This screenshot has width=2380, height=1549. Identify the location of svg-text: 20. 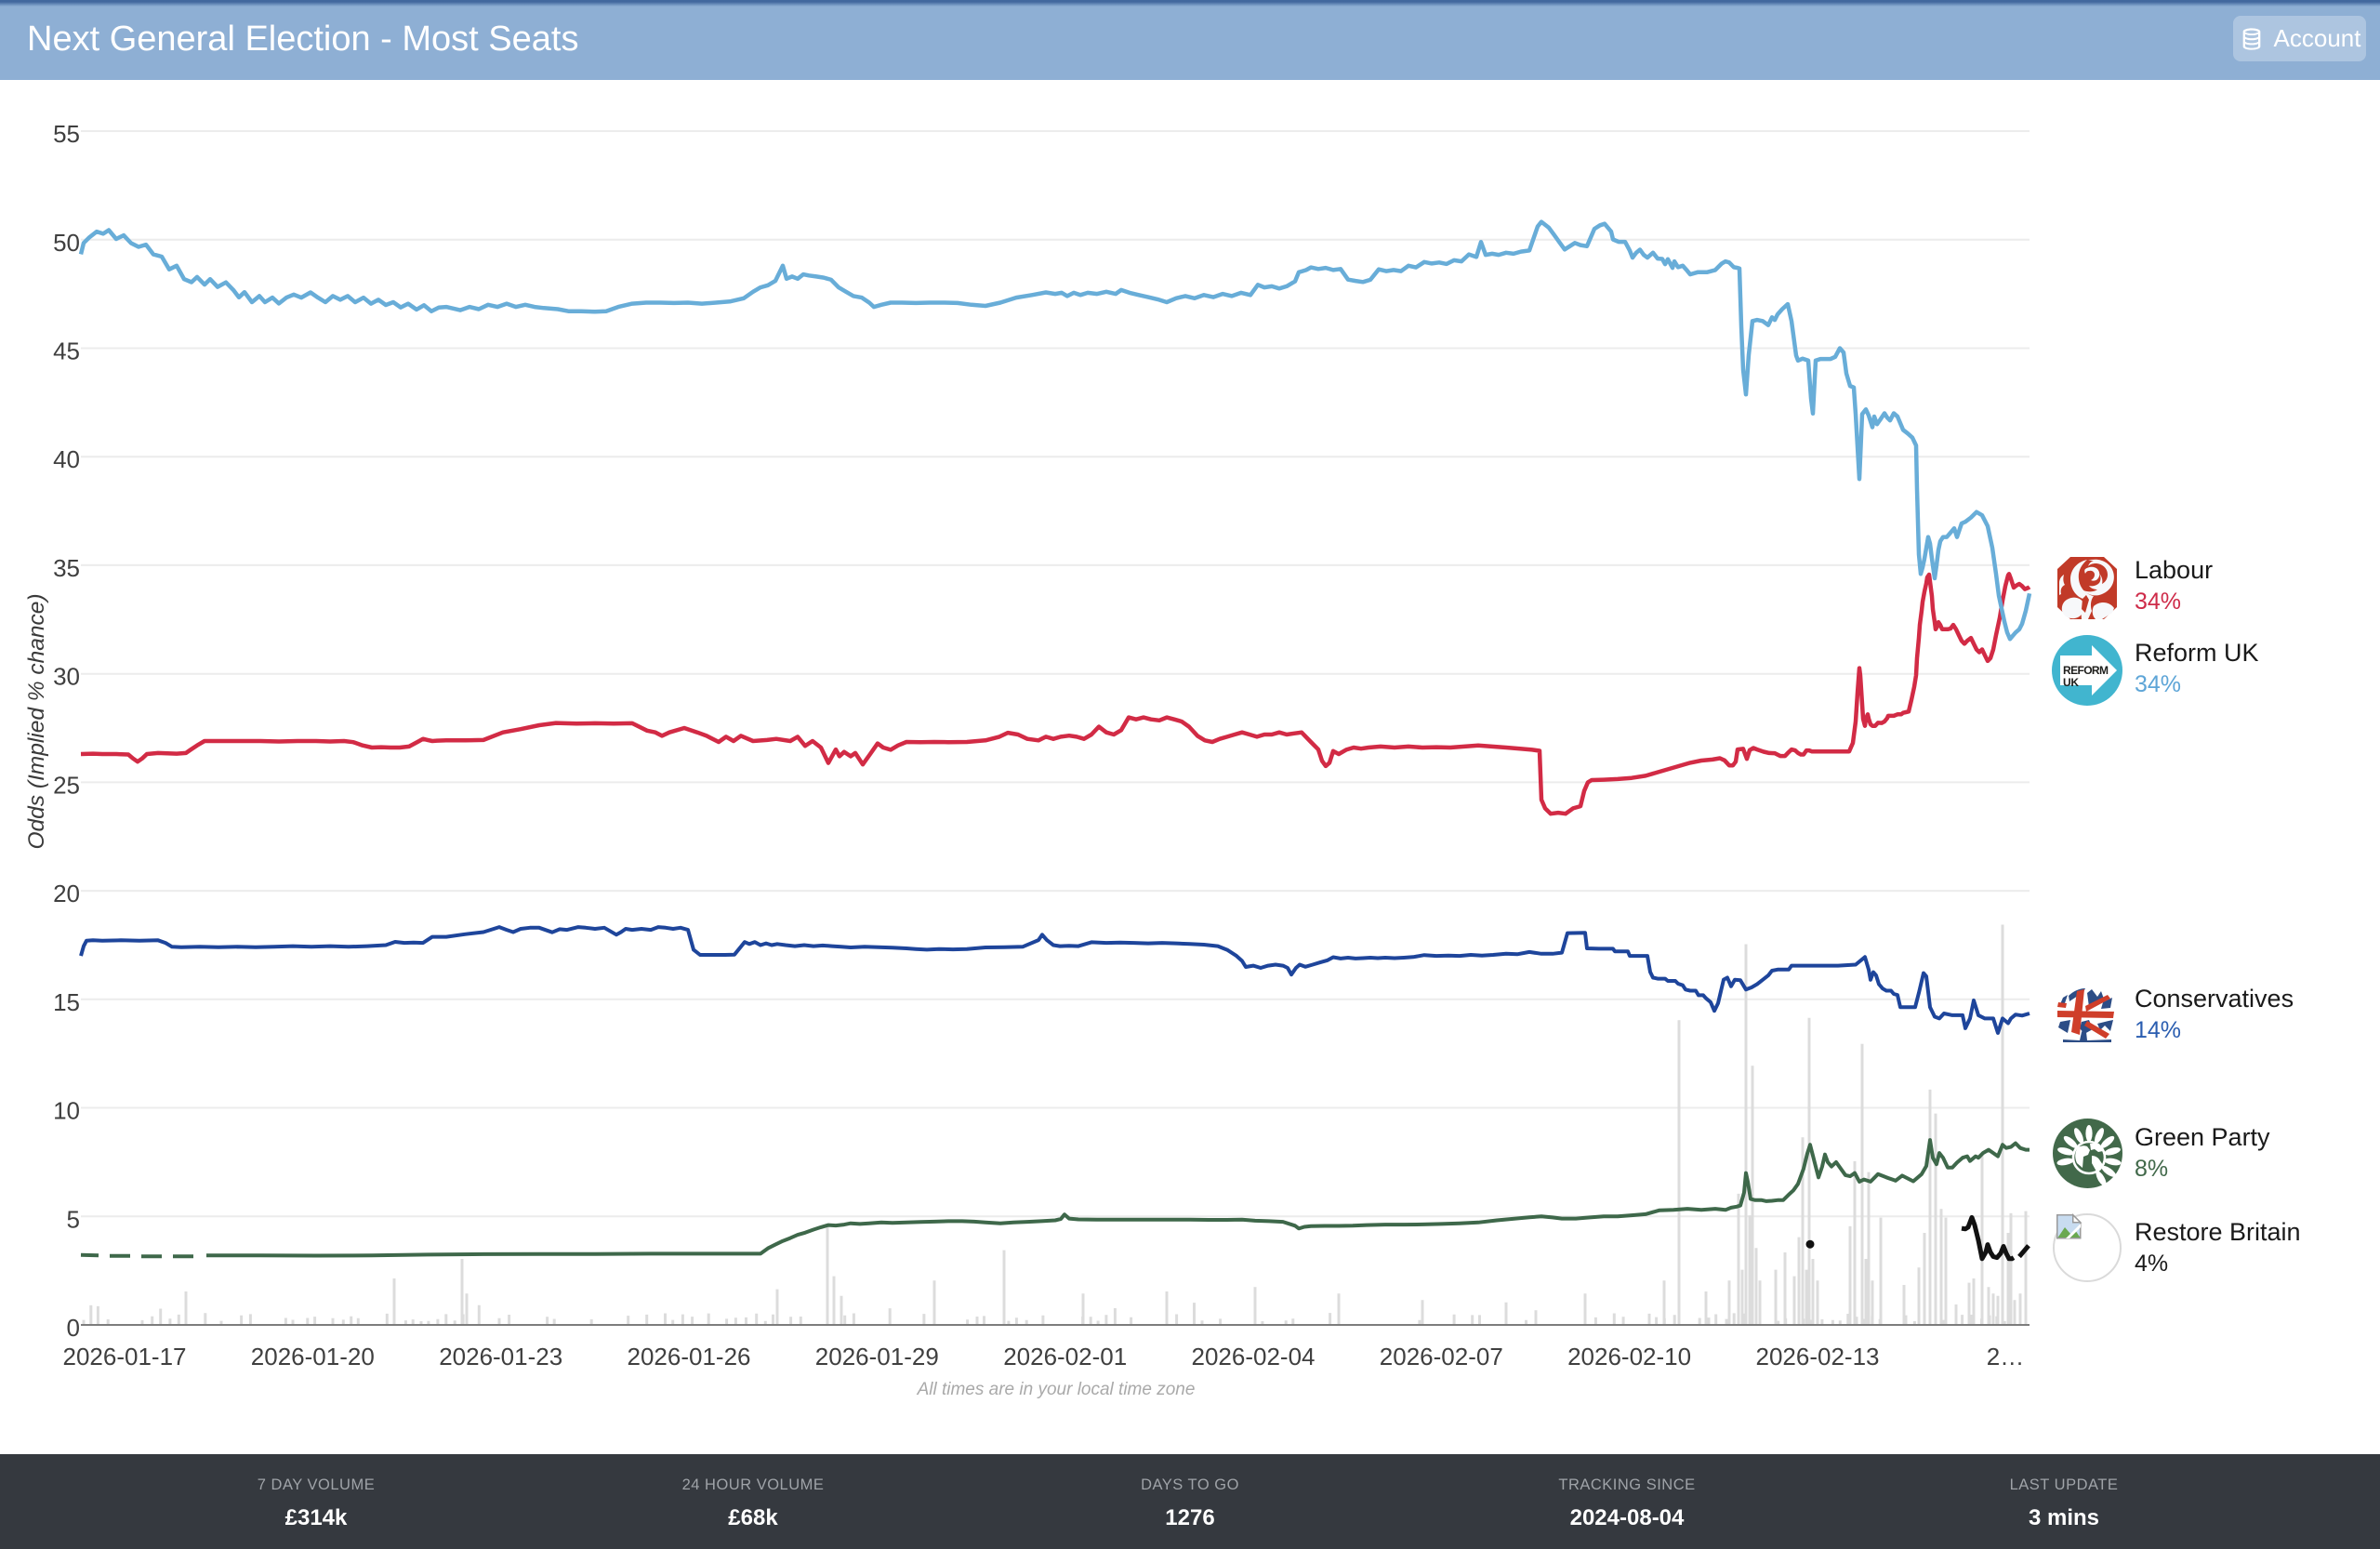
(66, 893).